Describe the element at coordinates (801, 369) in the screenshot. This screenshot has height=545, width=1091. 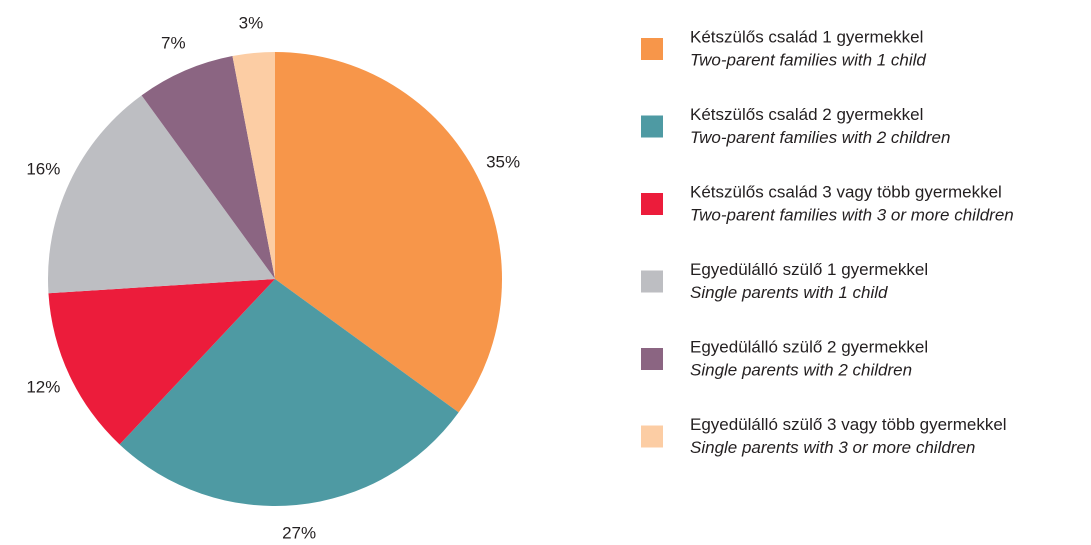
I see `legend-label-en: Single parents with 2 children` at that location.